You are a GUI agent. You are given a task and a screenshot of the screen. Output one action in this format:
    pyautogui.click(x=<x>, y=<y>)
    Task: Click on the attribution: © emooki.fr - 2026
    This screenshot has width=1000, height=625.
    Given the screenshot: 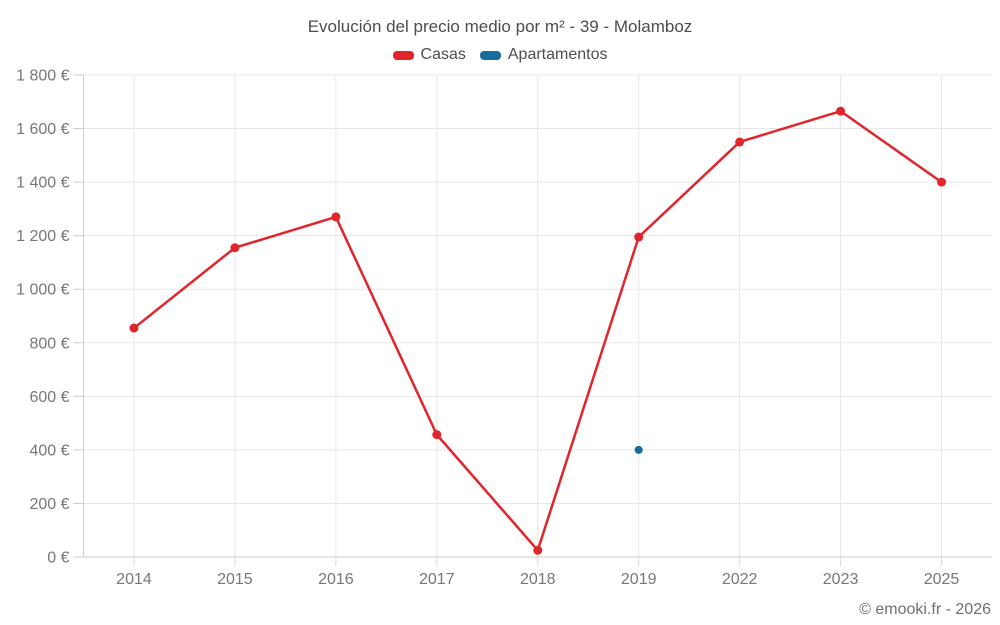 What is the action you would take?
    pyautogui.click(x=925, y=609)
    